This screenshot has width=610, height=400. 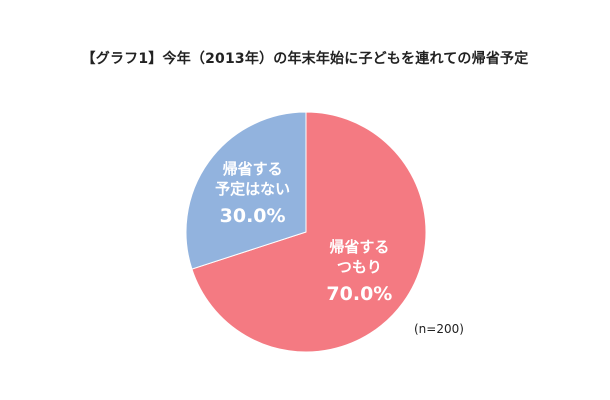 What do you see at coordinates (439, 329) in the screenshot?
I see `sample-size-note: (n=200)` at bounding box center [439, 329].